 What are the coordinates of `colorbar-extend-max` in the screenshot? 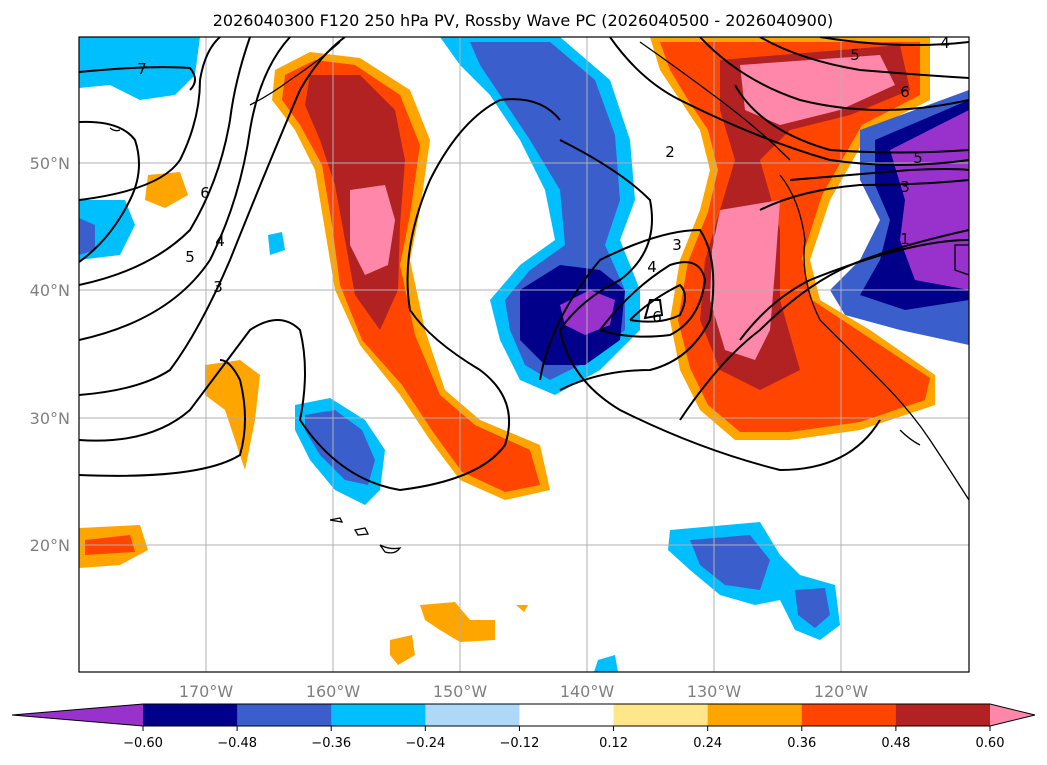 It's located at (1012, 715).